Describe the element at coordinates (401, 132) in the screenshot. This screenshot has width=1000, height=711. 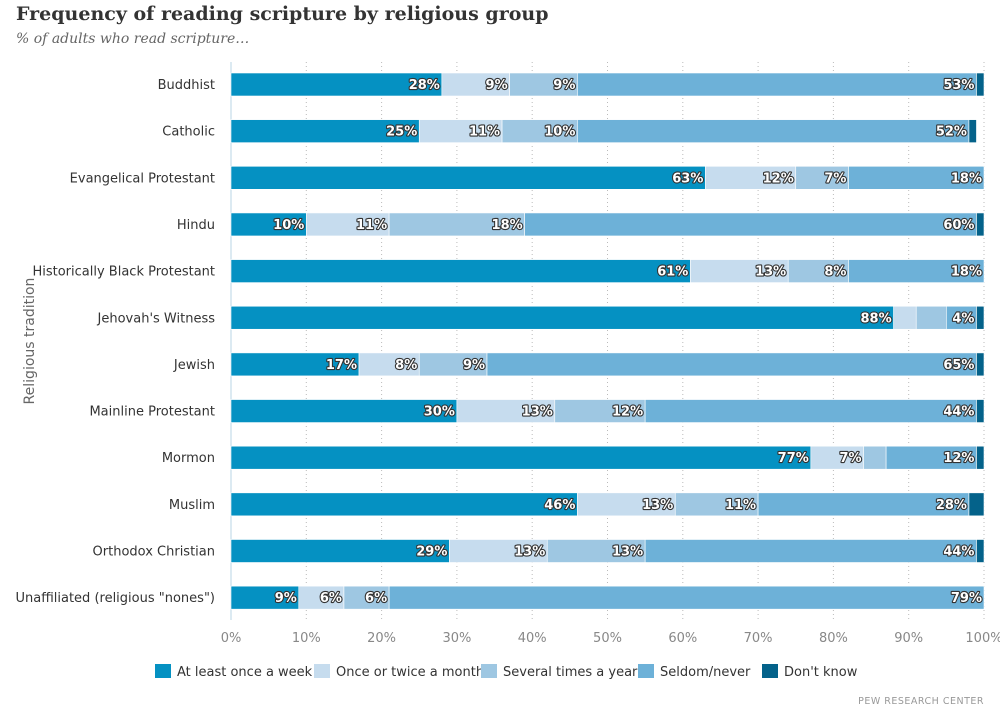
I see `data-label: 25%` at that location.